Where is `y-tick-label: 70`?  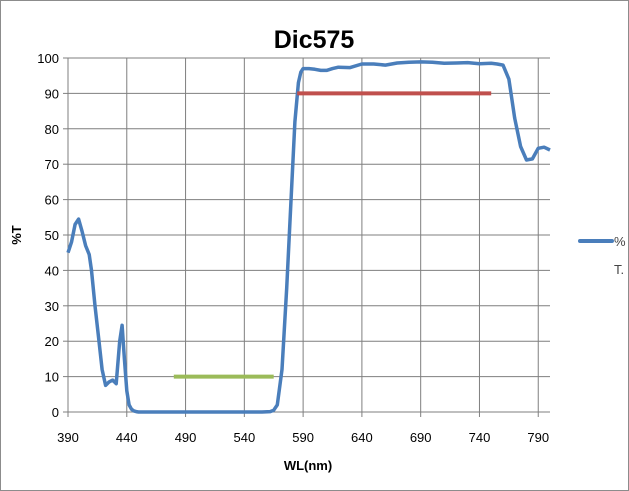 y-tick-label: 70 is located at coordinates (52, 164).